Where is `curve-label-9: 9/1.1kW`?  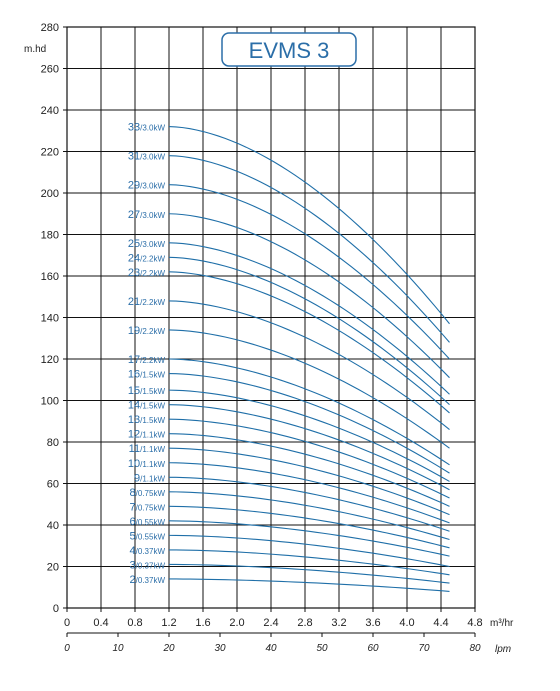 curve-label-9: 9/1.1kW is located at coordinates (149, 478).